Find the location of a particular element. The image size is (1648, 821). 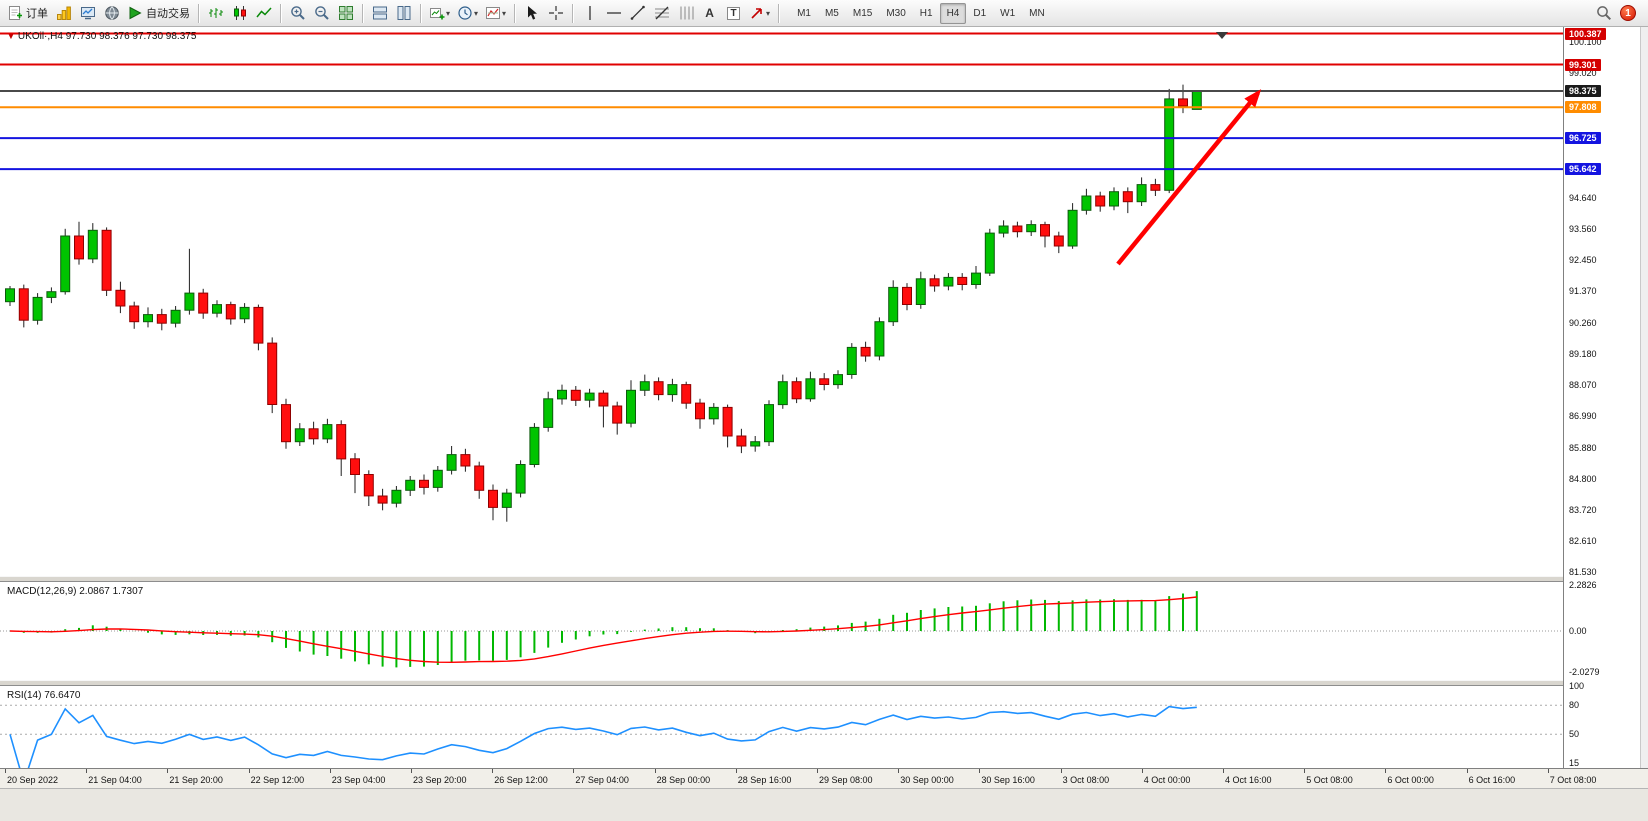

symbol-ohlc-label: ▼ UKOil·,H4 97.730 98.376 97.730 98.375 is located at coordinates (101, 36).